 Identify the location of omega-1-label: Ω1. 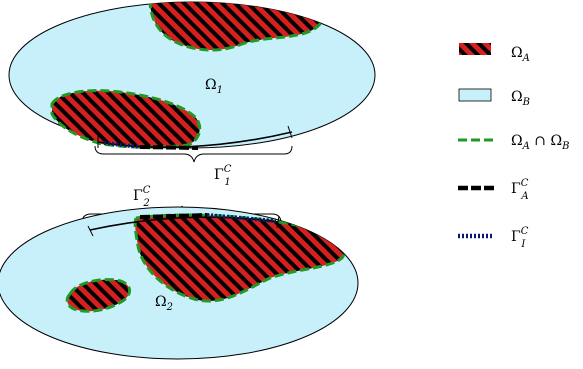
(214, 86).